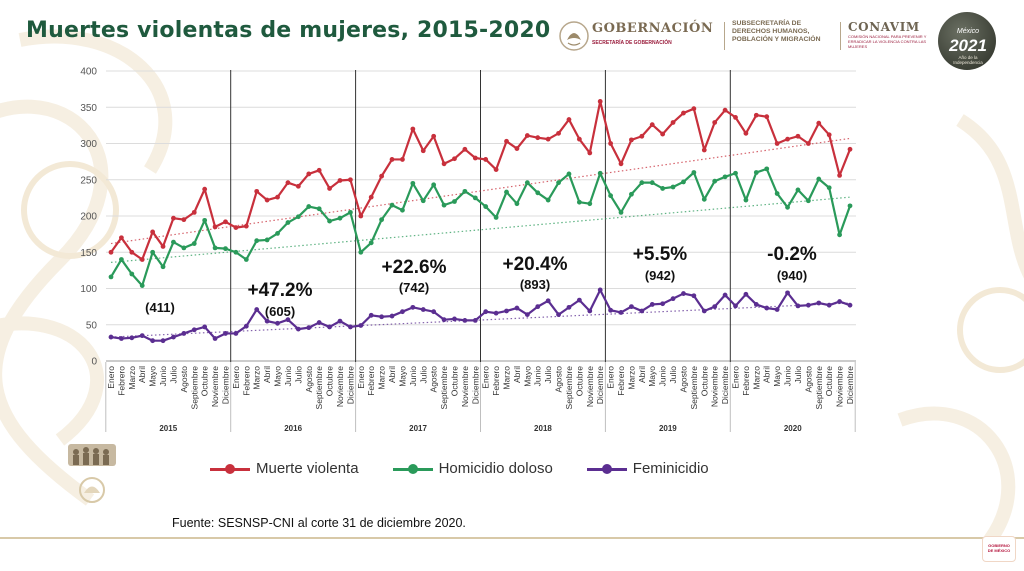  I want to click on x-tick-label: Febrero, so click(746, 381).